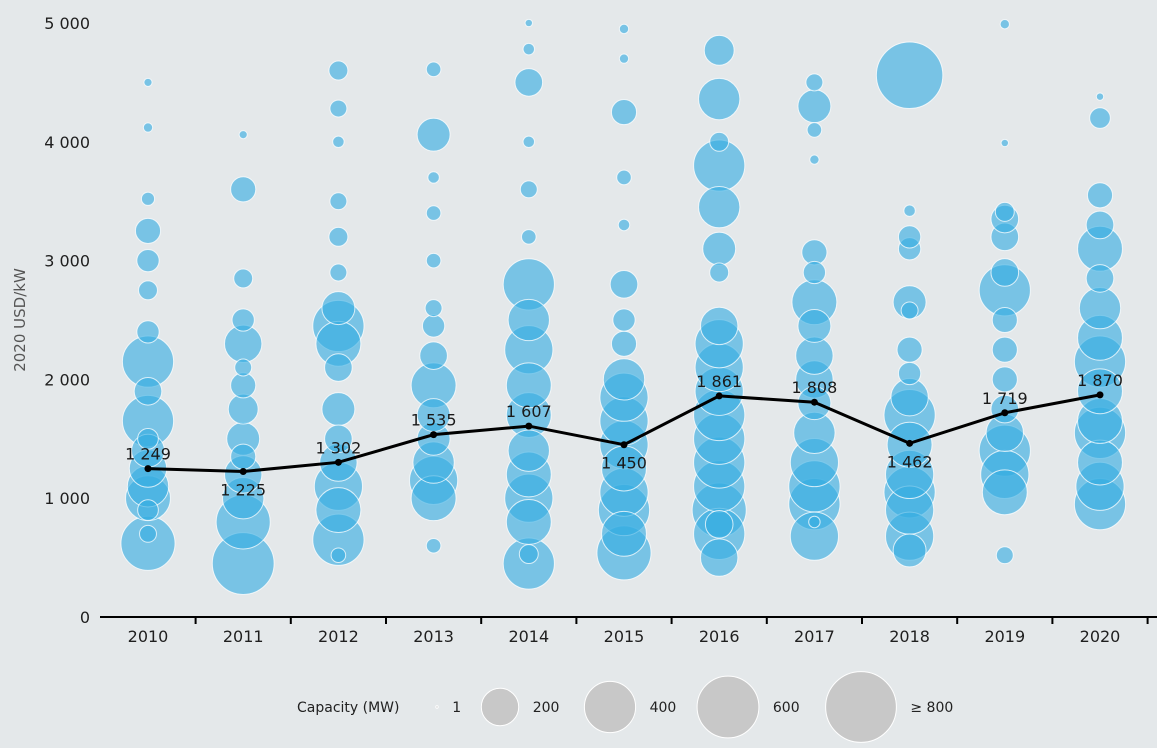  Describe the element at coordinates (67, 379) in the screenshot. I see `y-tick-label: 2 000` at that location.